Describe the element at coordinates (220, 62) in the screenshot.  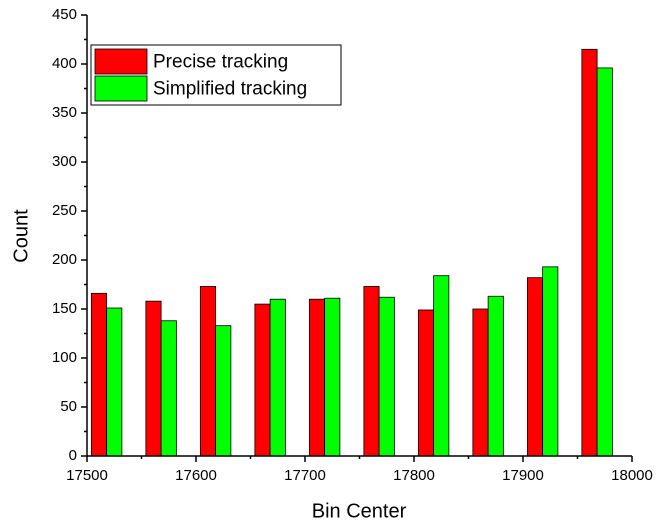
I see `legend-label: Precise tracking` at that location.